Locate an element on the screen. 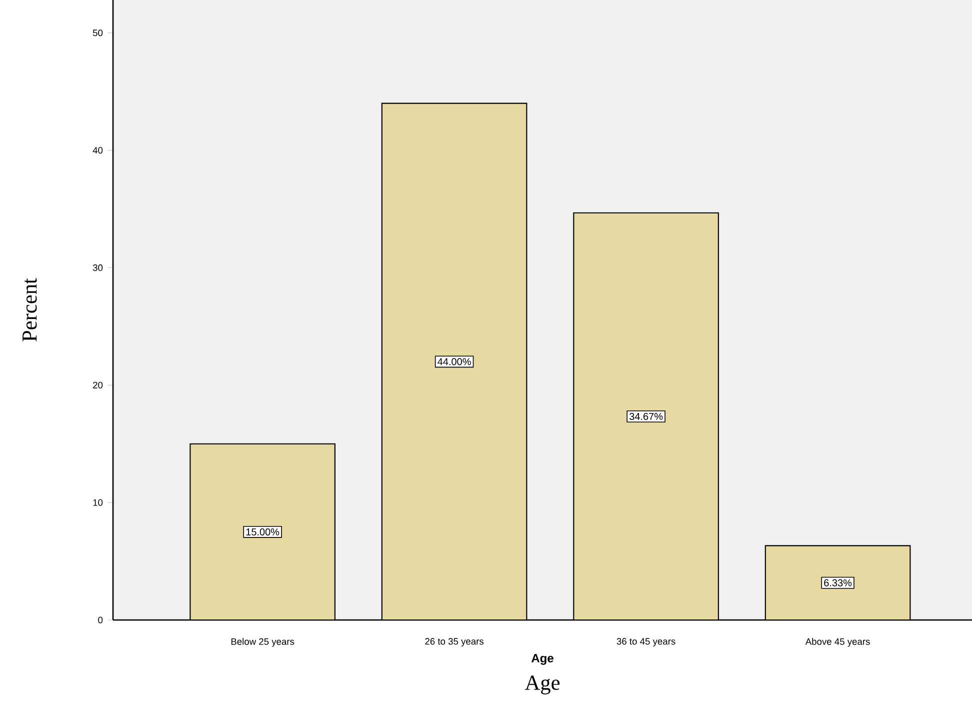 The height and width of the screenshot is (709, 972). data-label: 34.67% is located at coordinates (646, 416).